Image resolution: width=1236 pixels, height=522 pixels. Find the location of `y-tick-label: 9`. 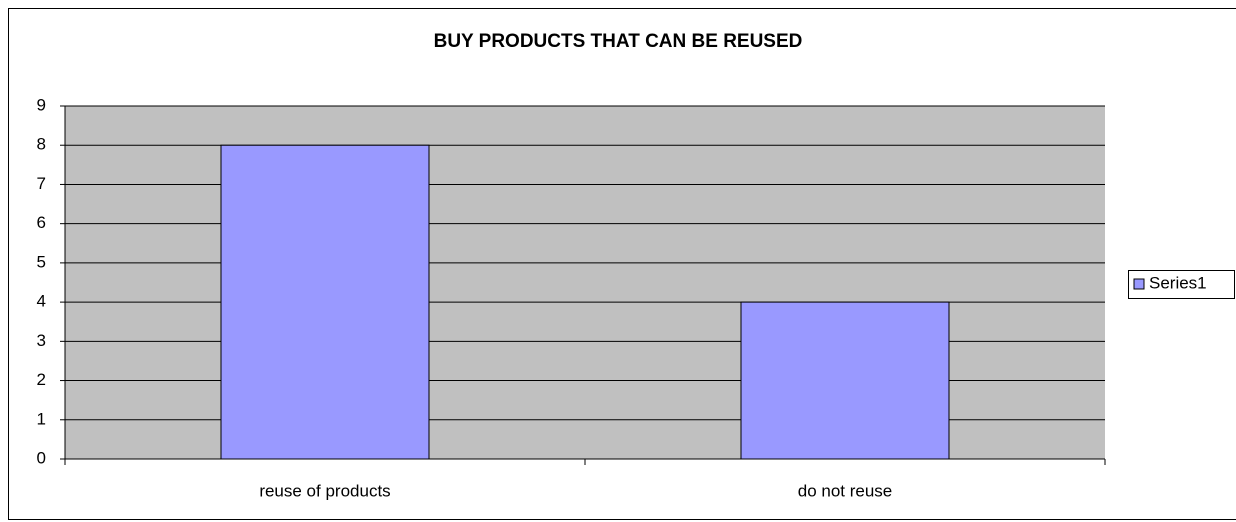

y-tick-label: 9 is located at coordinates (41, 104).